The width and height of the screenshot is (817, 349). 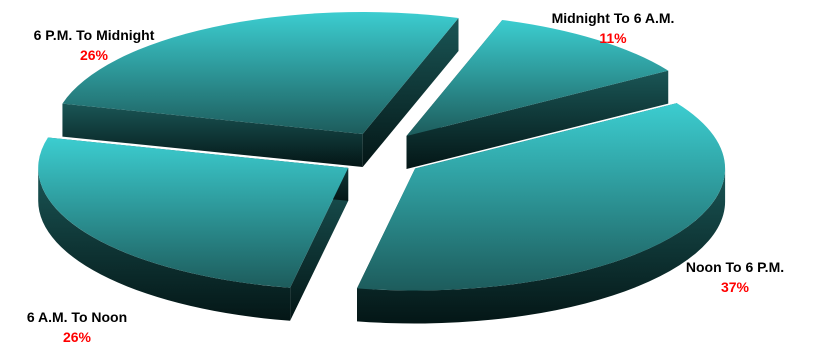 I want to click on slice-value-label: 11%, so click(x=613, y=38).